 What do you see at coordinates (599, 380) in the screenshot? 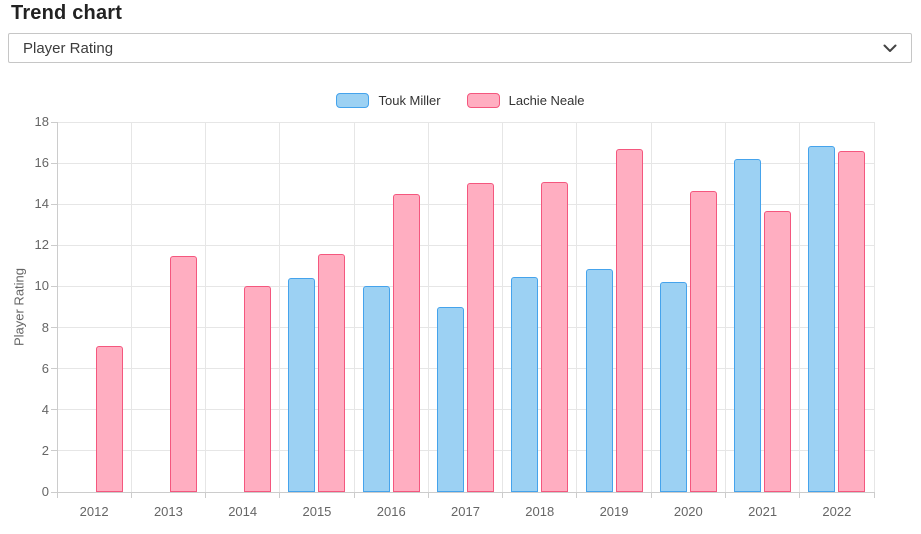
I see `bar-touk-miller-2019` at bounding box center [599, 380].